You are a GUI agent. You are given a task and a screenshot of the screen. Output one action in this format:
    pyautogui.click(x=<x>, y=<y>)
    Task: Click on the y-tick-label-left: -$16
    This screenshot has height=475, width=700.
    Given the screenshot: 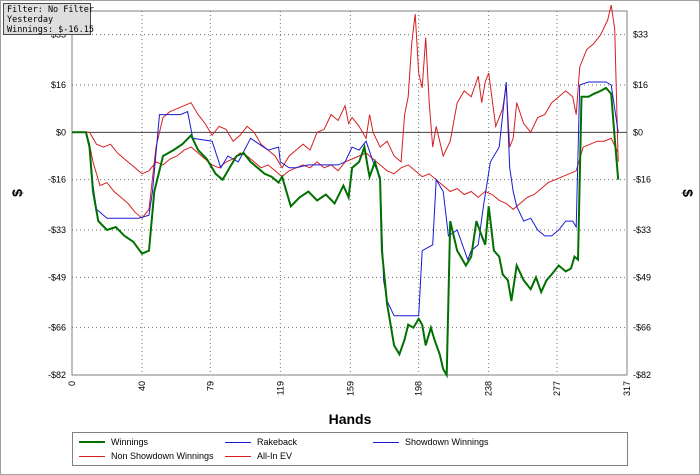 What is the action you would take?
    pyautogui.click(x=57, y=180)
    